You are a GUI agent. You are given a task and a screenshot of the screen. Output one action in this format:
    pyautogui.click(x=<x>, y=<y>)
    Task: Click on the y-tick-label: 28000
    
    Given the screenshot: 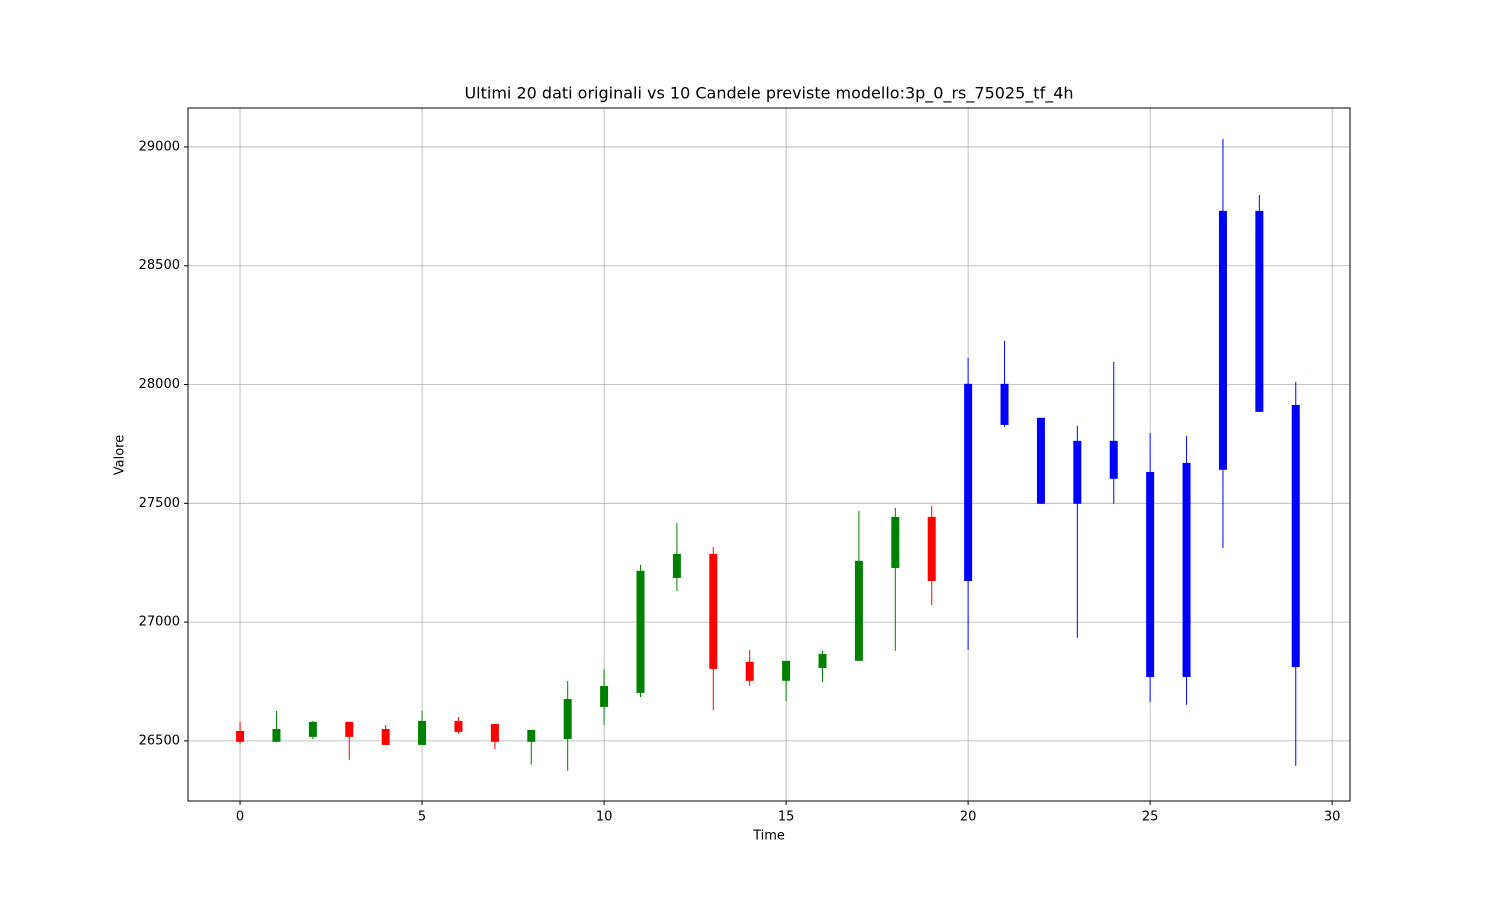 What is the action you would take?
    pyautogui.click(x=159, y=384)
    